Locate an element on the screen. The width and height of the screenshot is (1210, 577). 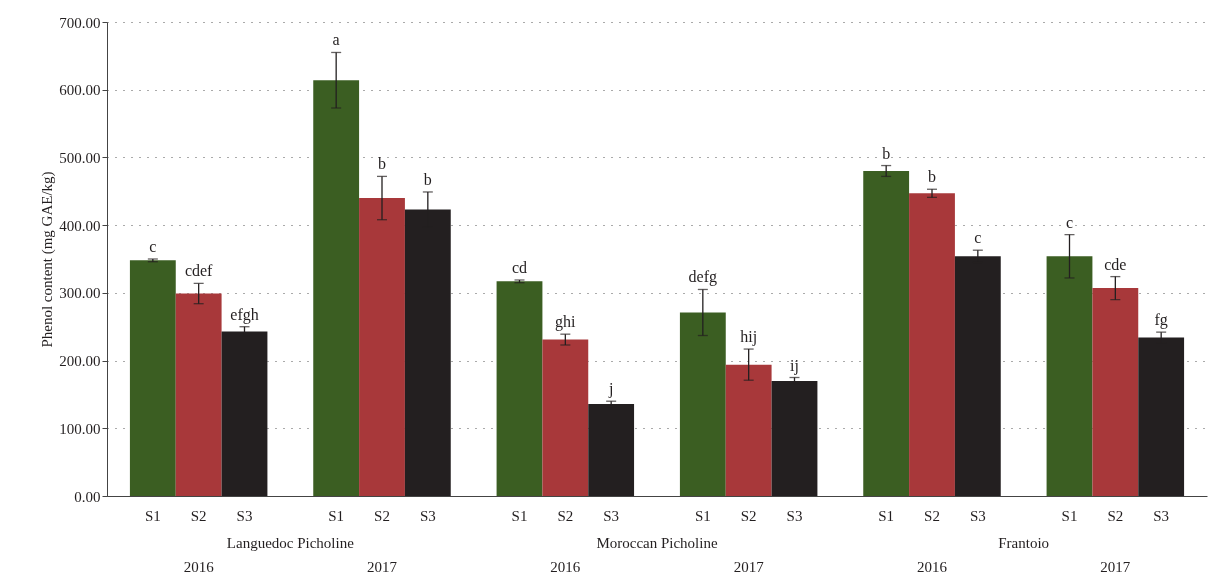
data-label: cde is located at coordinates (1115, 264).